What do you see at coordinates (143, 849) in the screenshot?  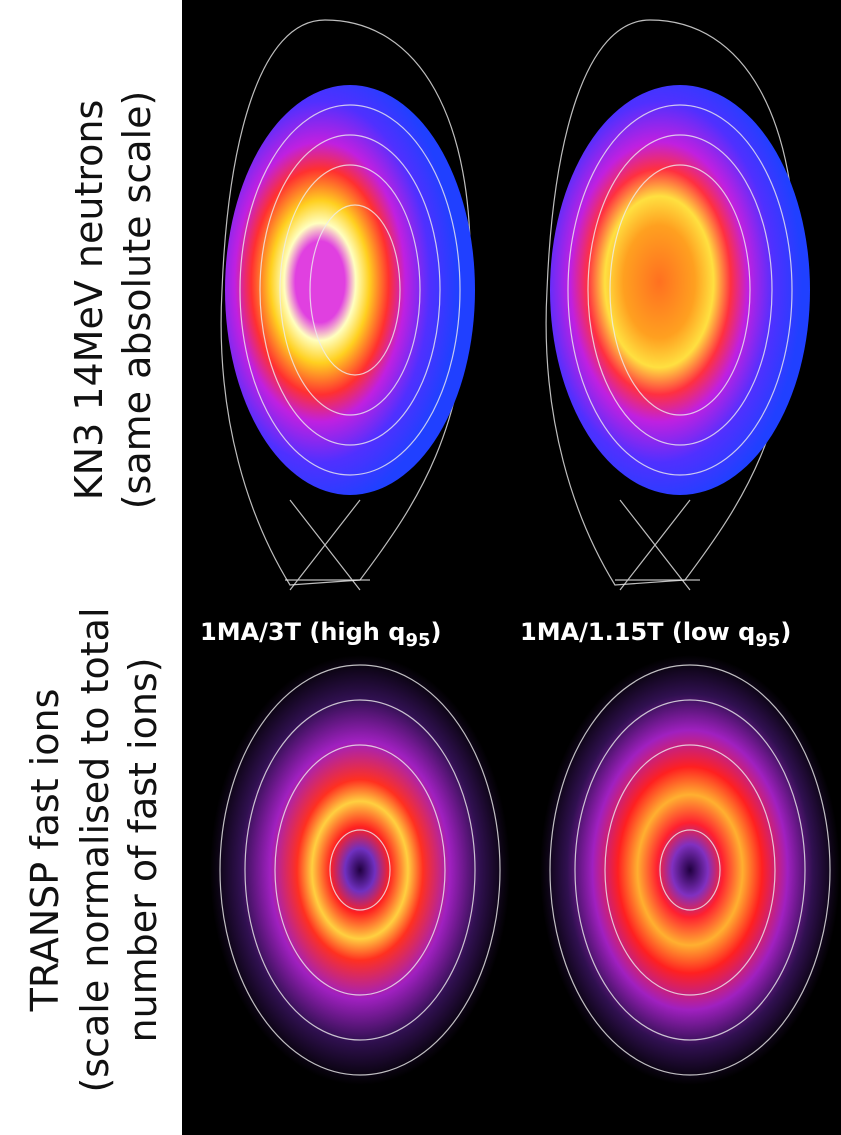 I see `row-label: number of fast ions)` at bounding box center [143, 849].